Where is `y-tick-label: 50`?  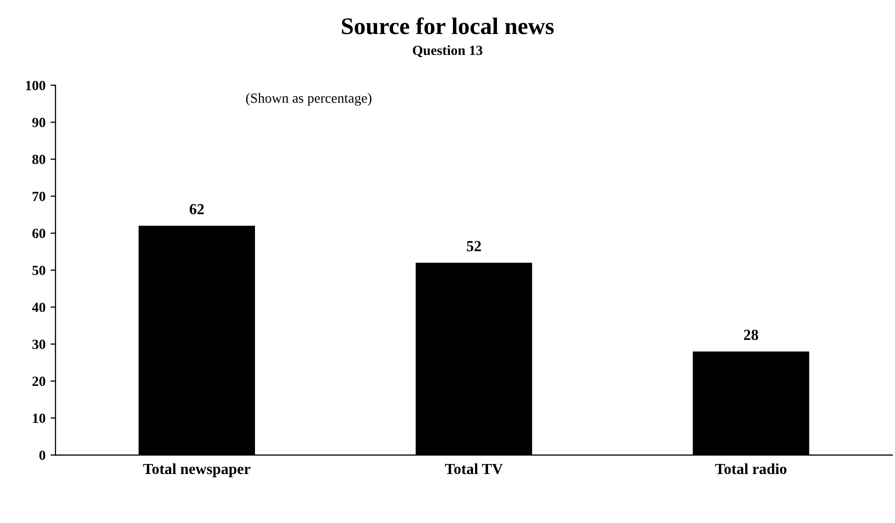 y-tick-label: 50 is located at coordinates (39, 271).